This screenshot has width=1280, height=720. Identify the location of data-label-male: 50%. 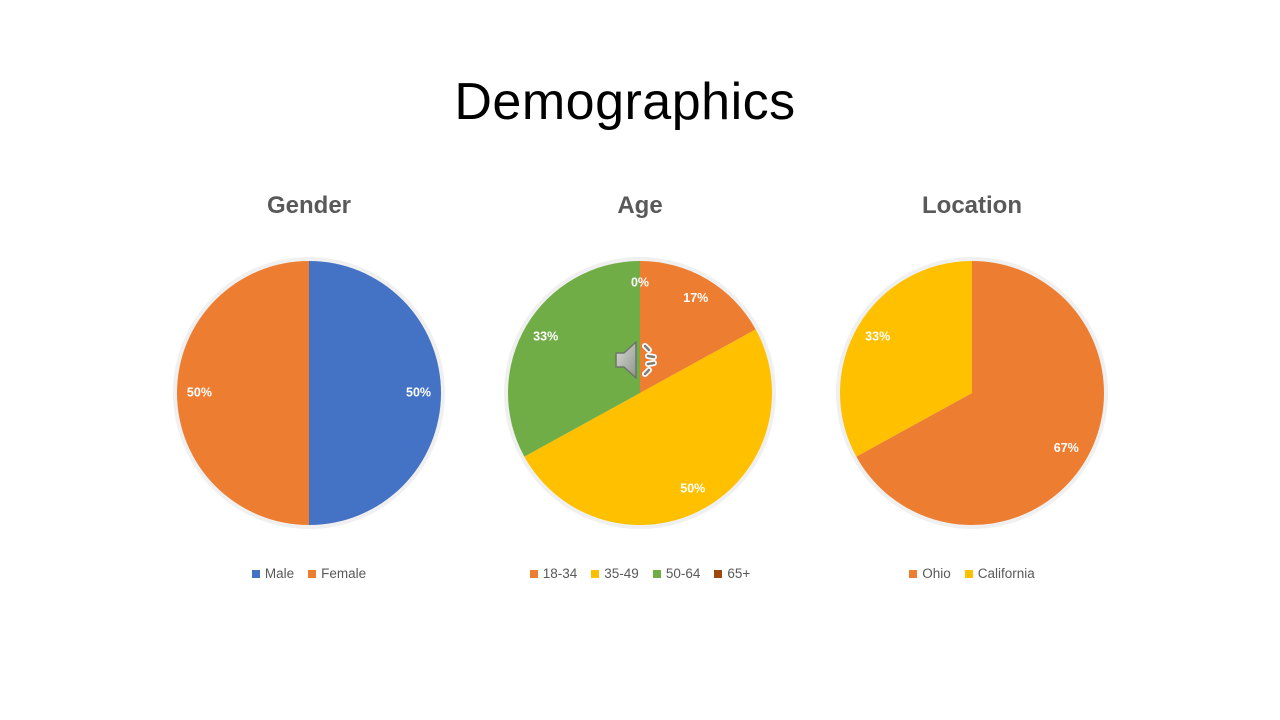
(418, 392).